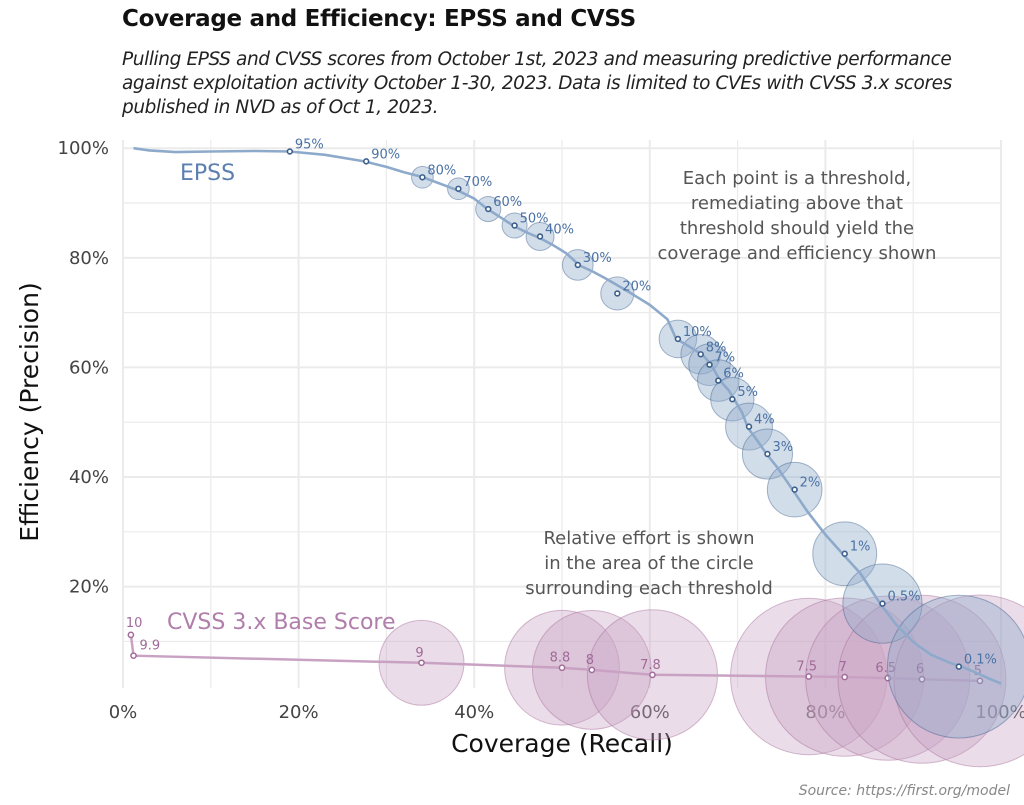  I want to click on annotation-line: coverage and efficiency shown, so click(797, 253).